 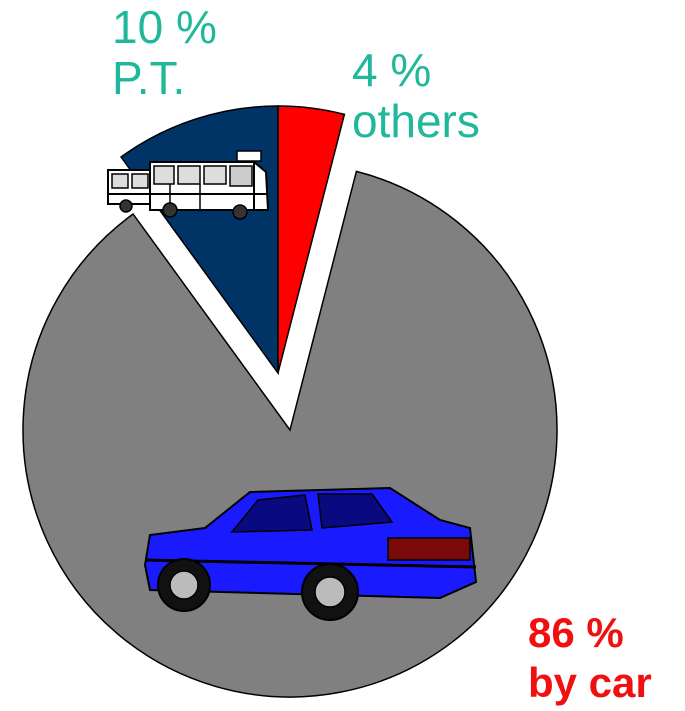 What do you see at coordinates (590, 683) in the screenshot?
I see `slice-name-car: by car` at bounding box center [590, 683].